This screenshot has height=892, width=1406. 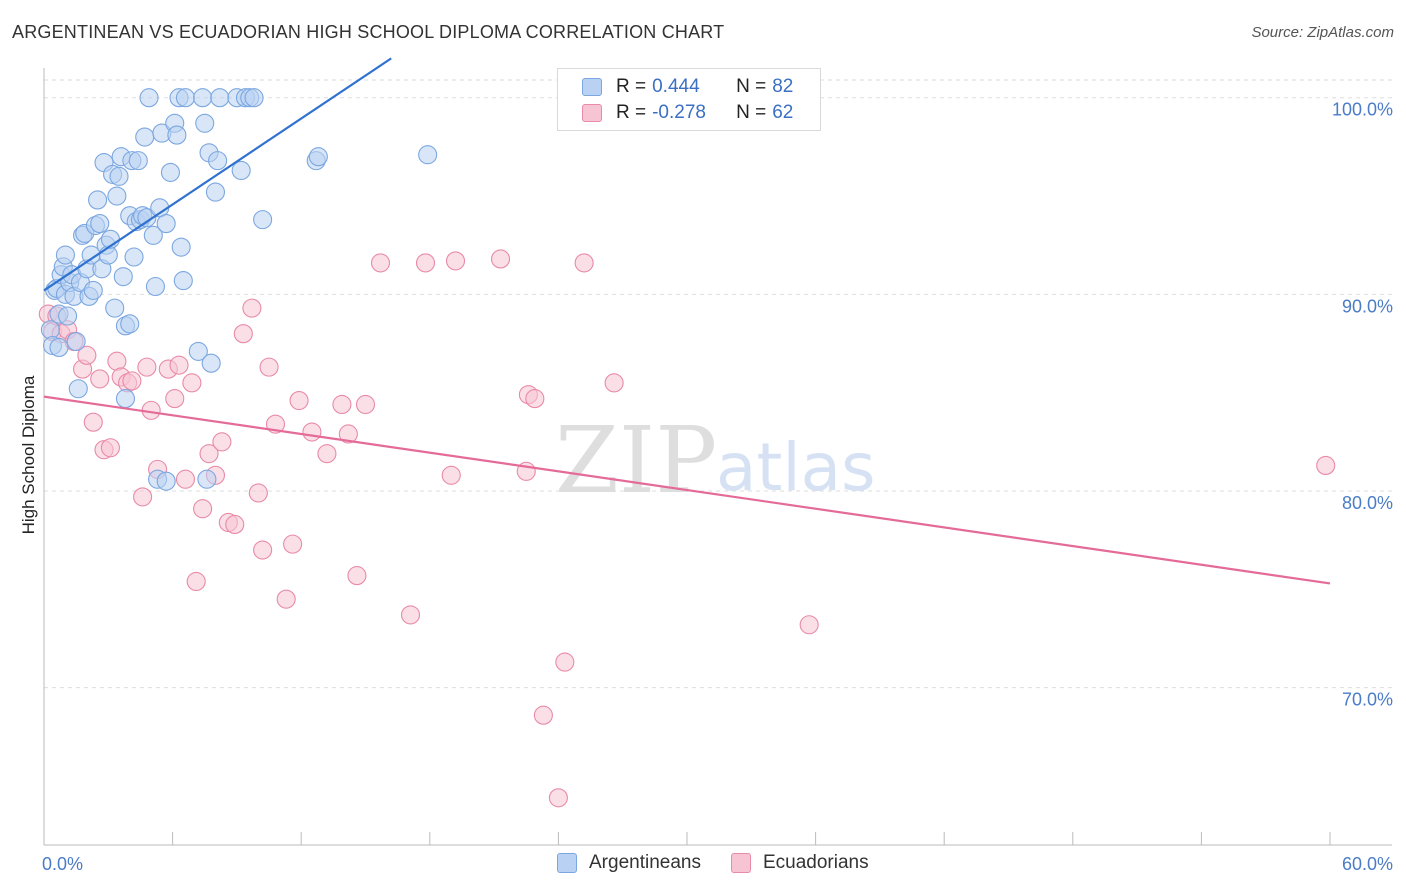 I want to click on legend-n-label: N =, so click(x=751, y=112).